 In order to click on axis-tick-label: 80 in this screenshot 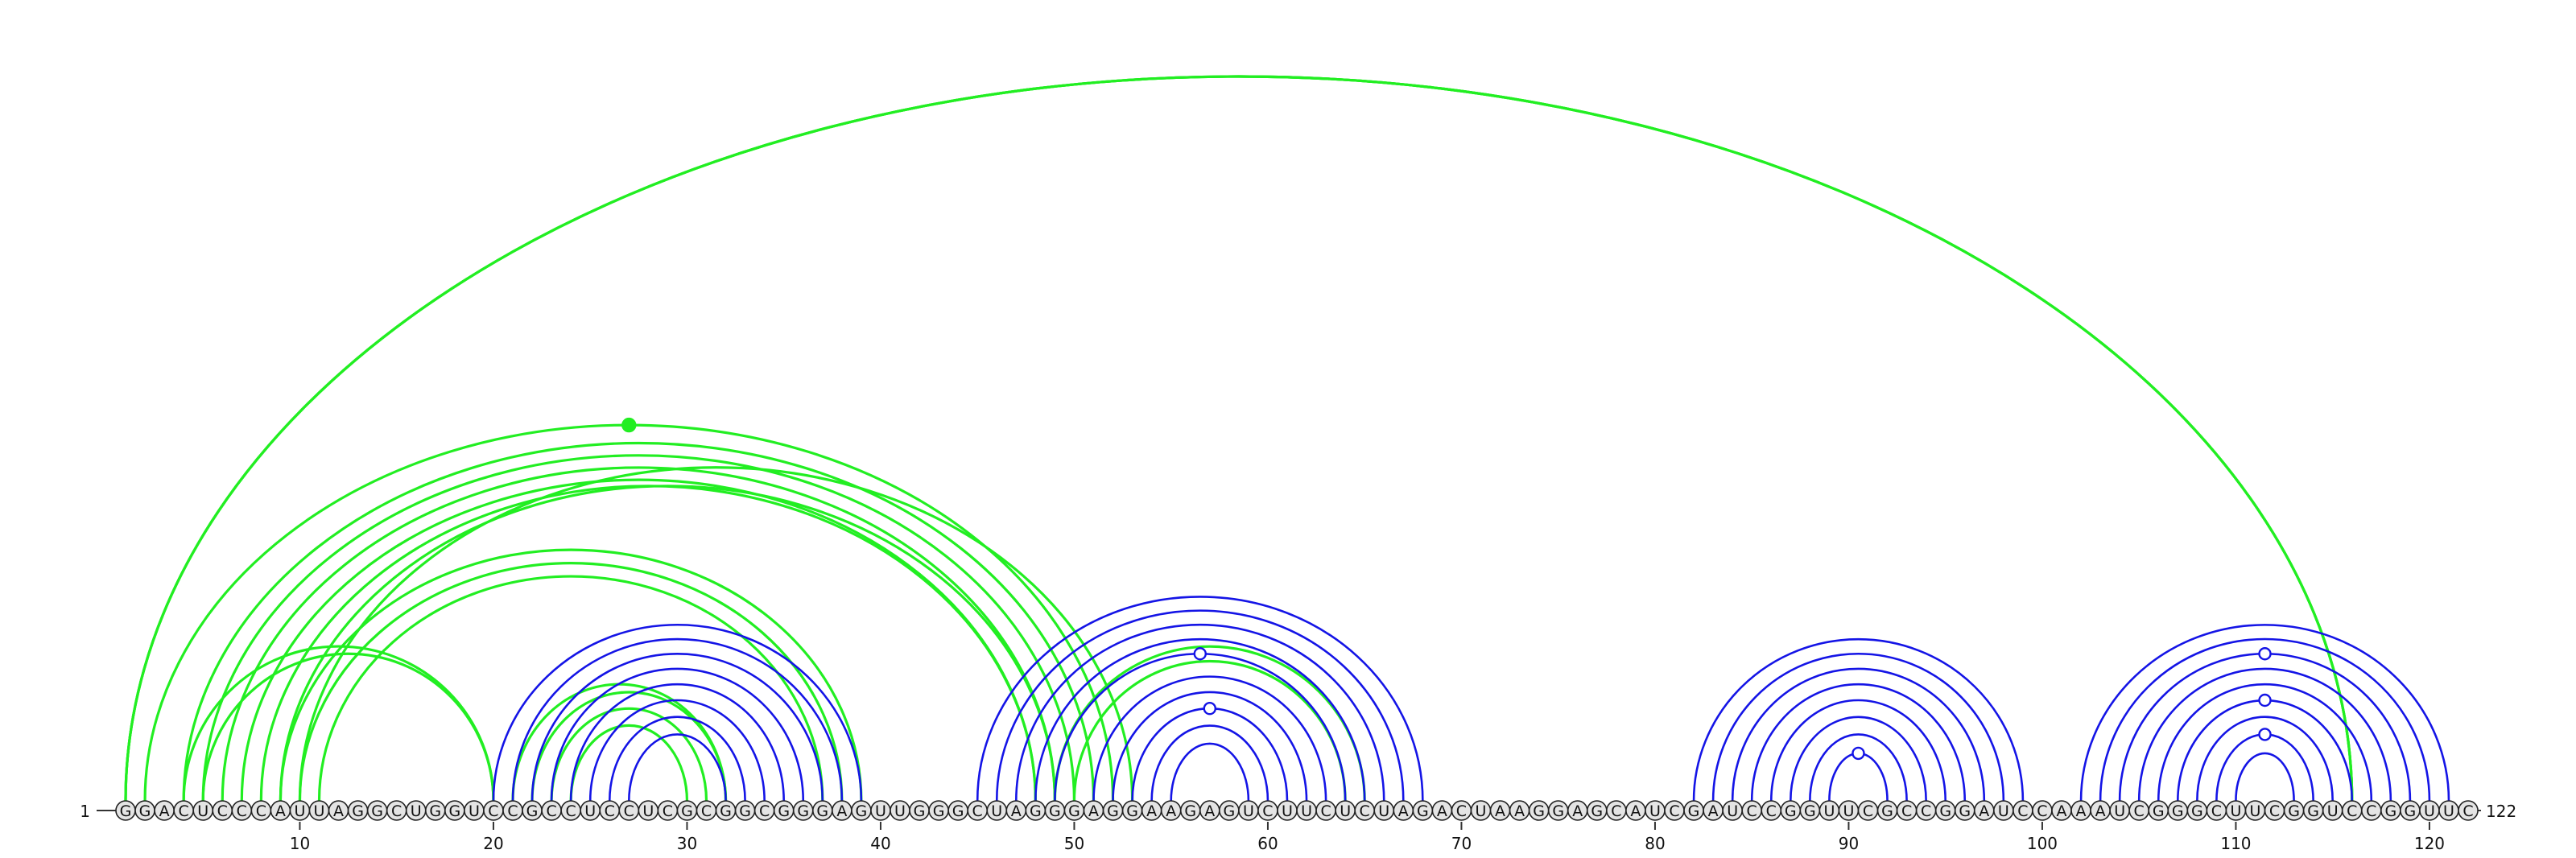, I will do `click(1655, 844)`.